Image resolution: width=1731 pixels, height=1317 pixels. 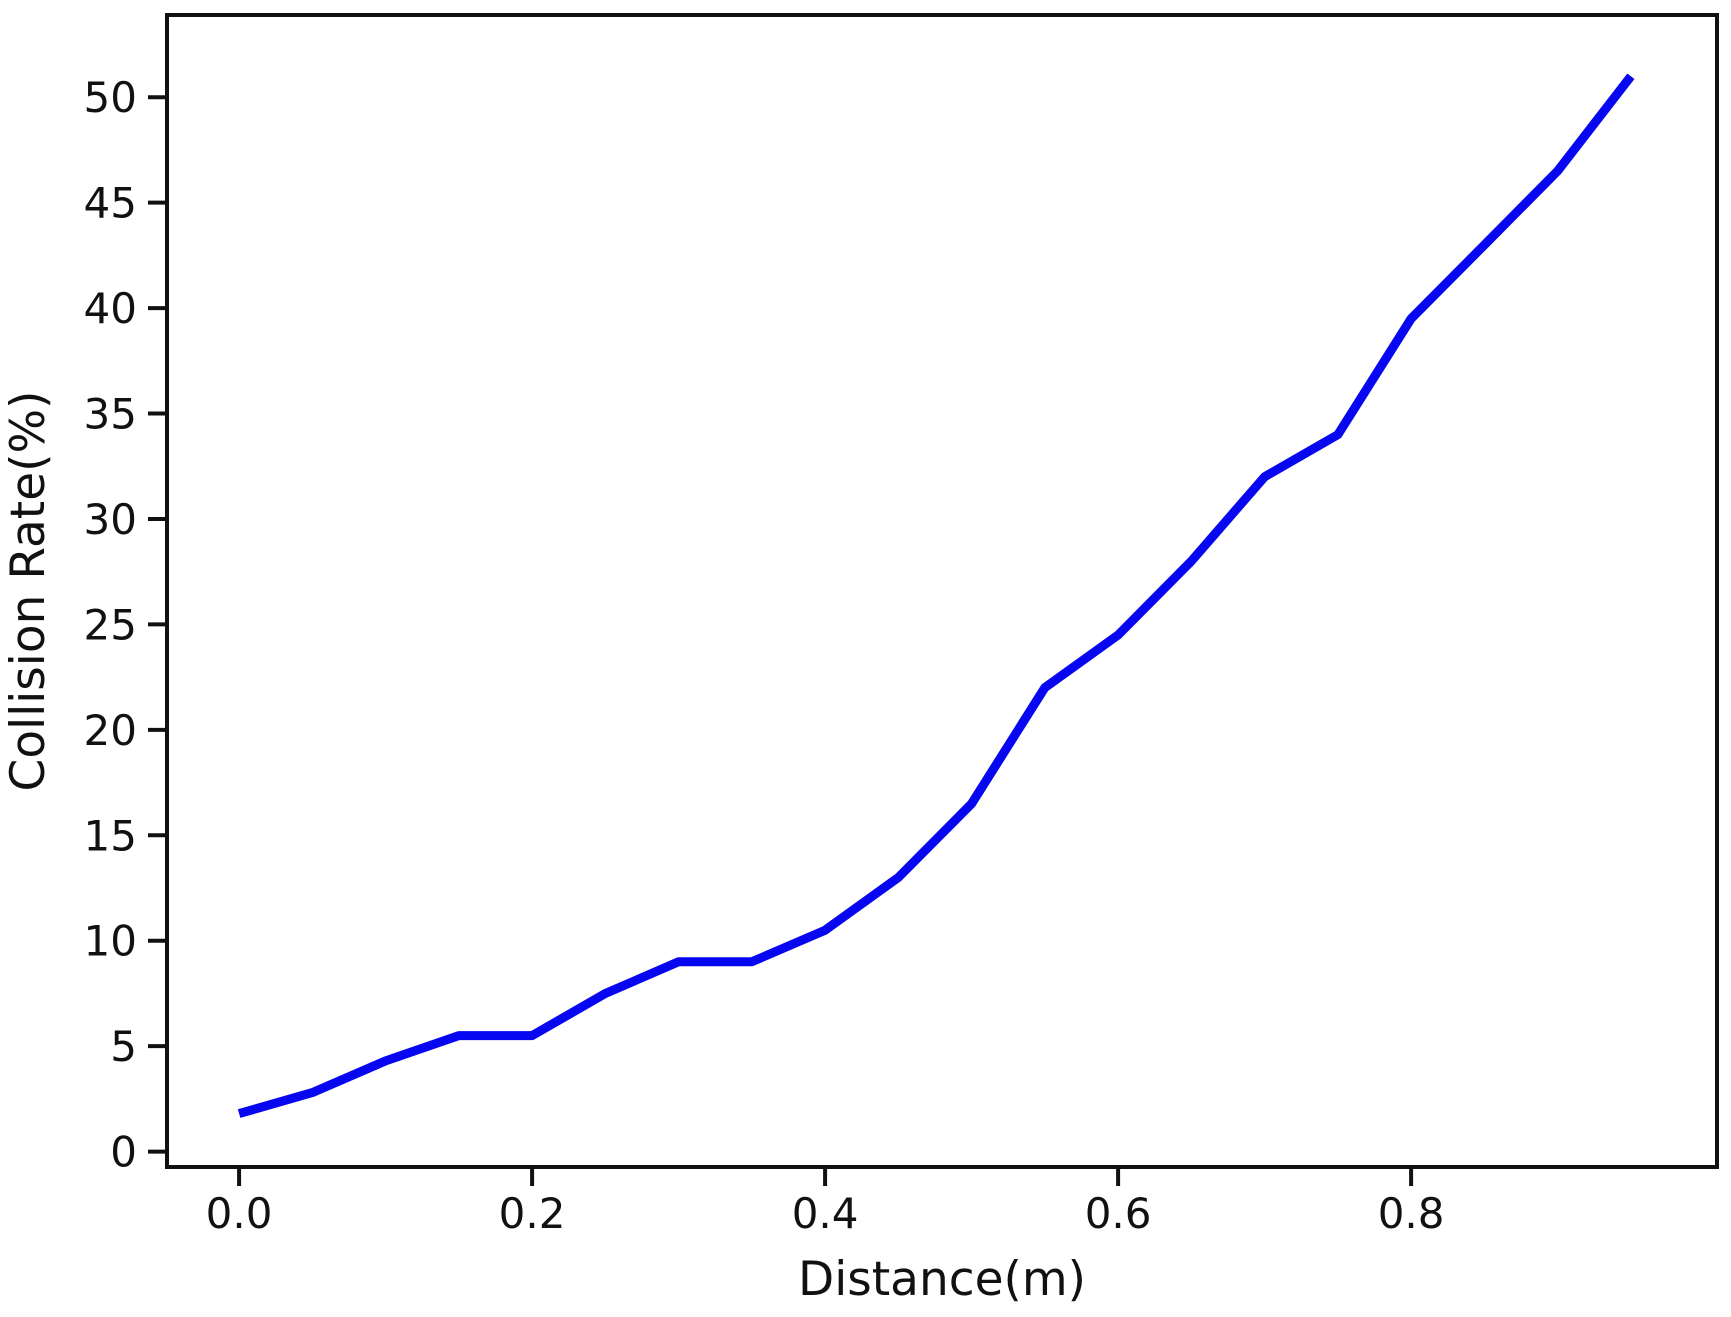 What do you see at coordinates (110, 730) in the screenshot?
I see `y-tick-label: 20` at bounding box center [110, 730].